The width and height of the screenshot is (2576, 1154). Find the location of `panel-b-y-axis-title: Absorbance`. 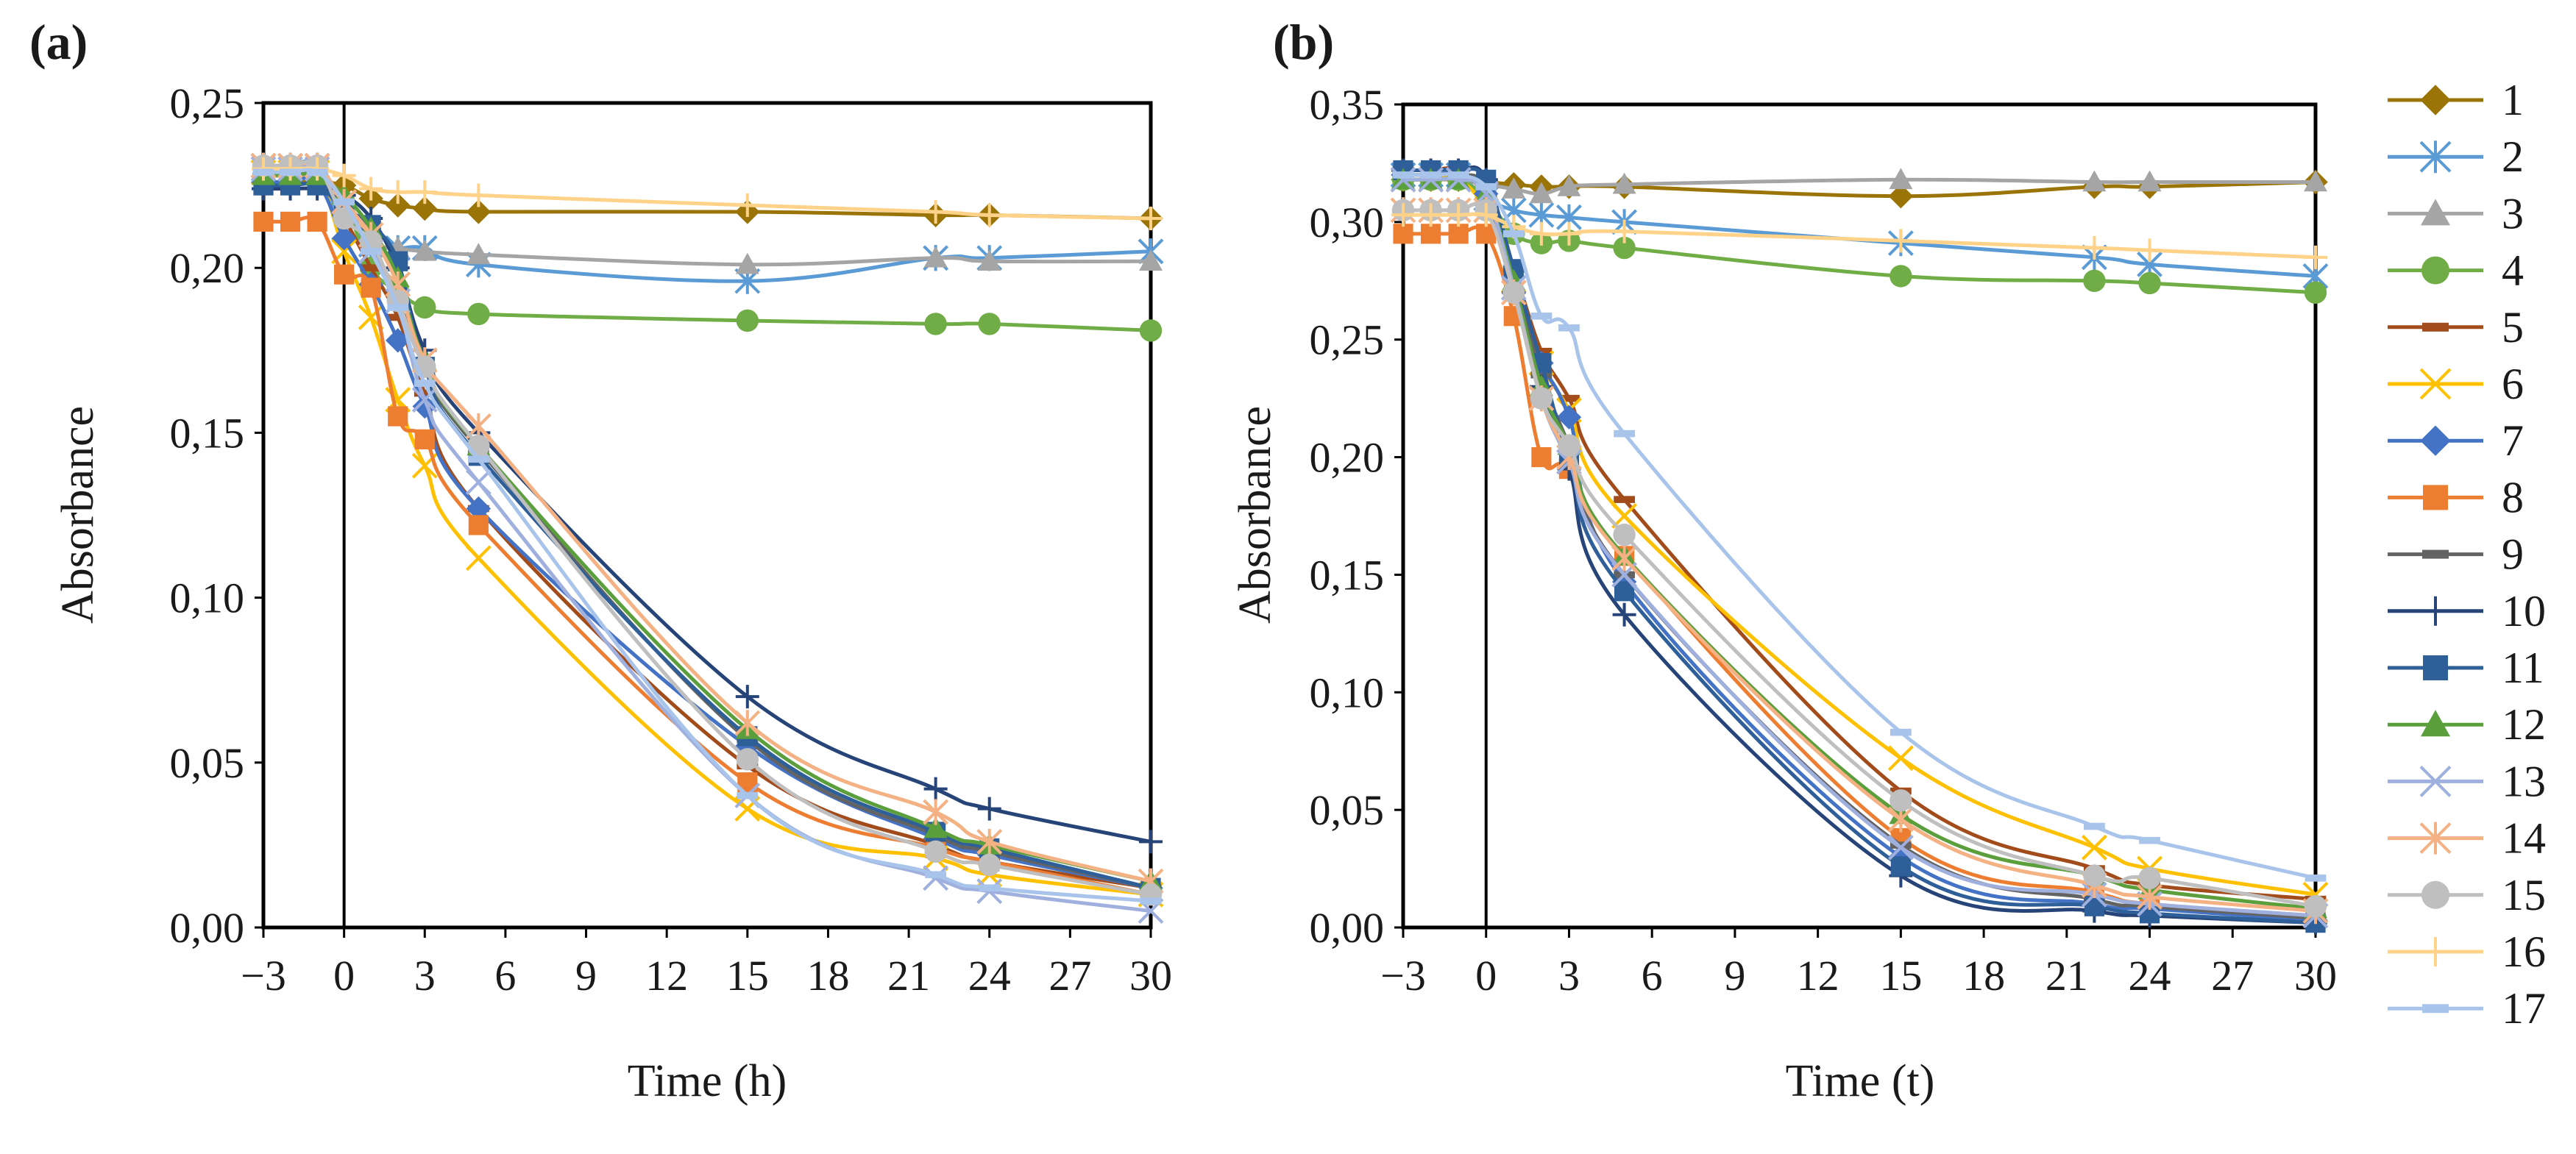

panel-b-y-axis-title: Absorbance is located at coordinates (1255, 515).